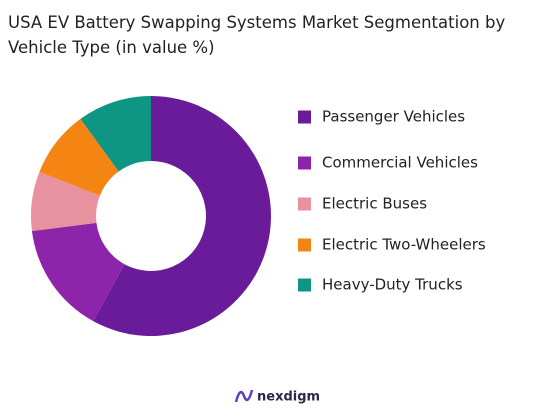  Describe the element at coordinates (288, 397) in the screenshot. I see `brand-name: nexdigm` at that location.